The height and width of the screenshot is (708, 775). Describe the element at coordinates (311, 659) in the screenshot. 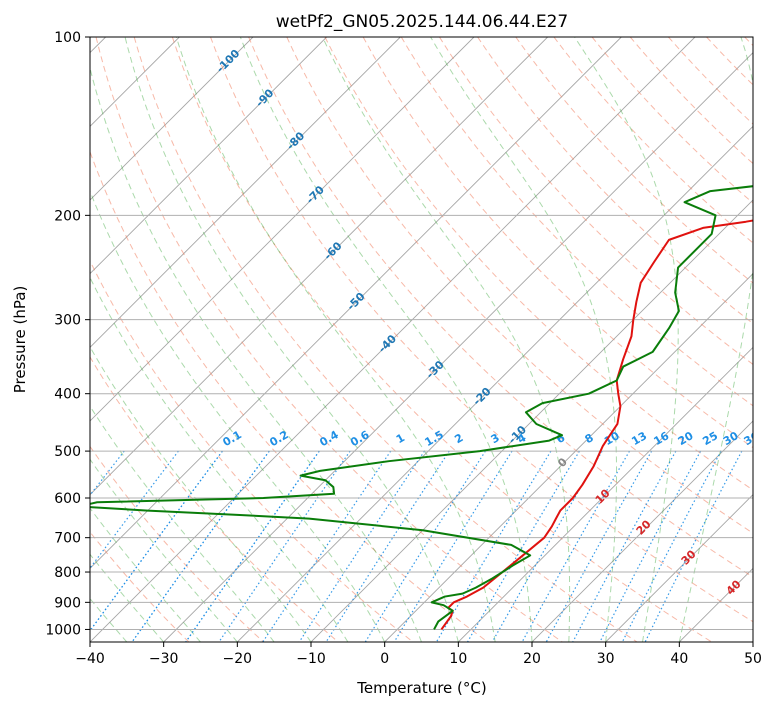

I see `x-tick-label: −10` at that location.